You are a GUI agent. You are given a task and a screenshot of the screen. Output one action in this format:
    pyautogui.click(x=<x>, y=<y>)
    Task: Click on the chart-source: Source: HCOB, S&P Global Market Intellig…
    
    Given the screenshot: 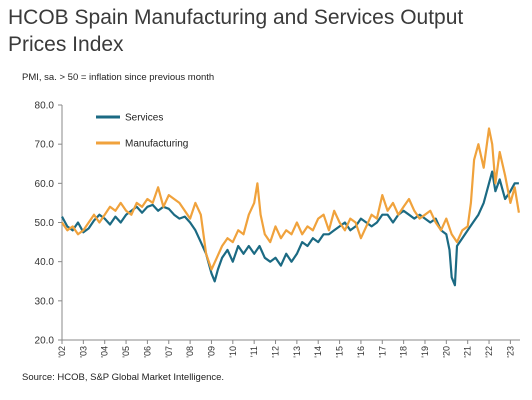 What is the action you would take?
    pyautogui.click(x=123, y=377)
    